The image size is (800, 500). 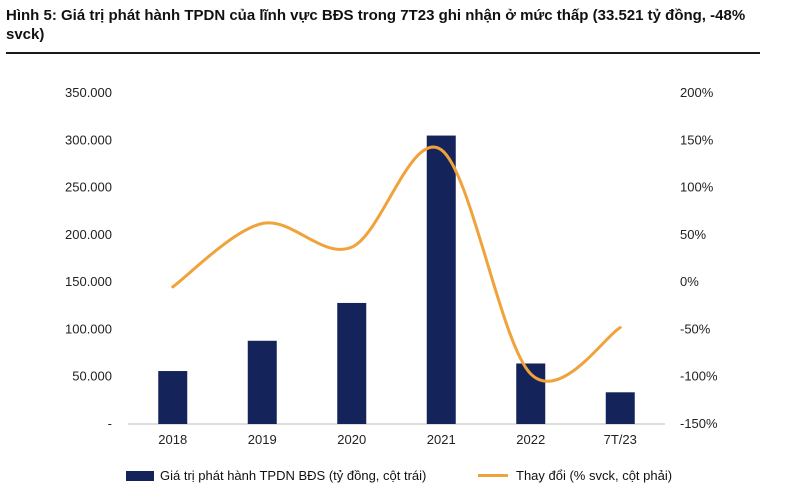 I want to click on left-axis-tick-label: -, so click(x=110, y=423).